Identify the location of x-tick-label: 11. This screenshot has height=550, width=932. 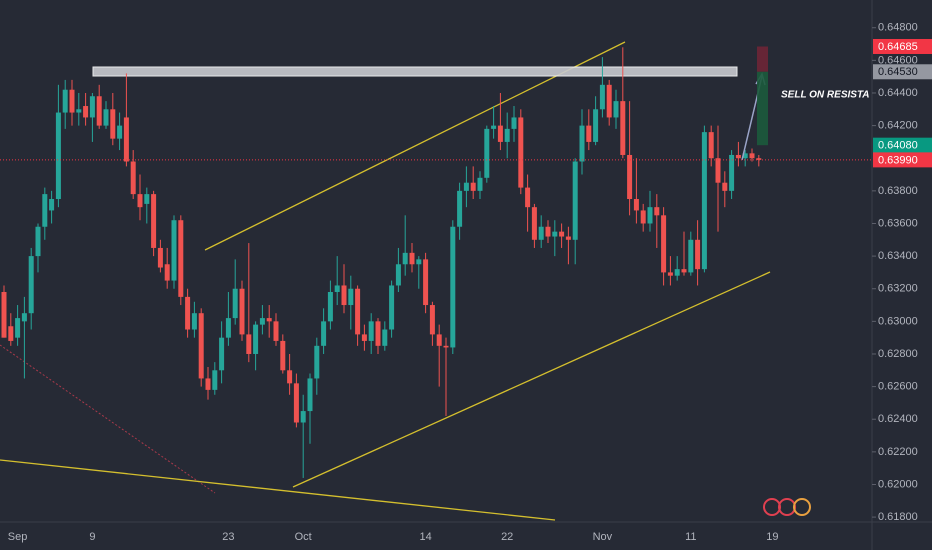
(690, 537).